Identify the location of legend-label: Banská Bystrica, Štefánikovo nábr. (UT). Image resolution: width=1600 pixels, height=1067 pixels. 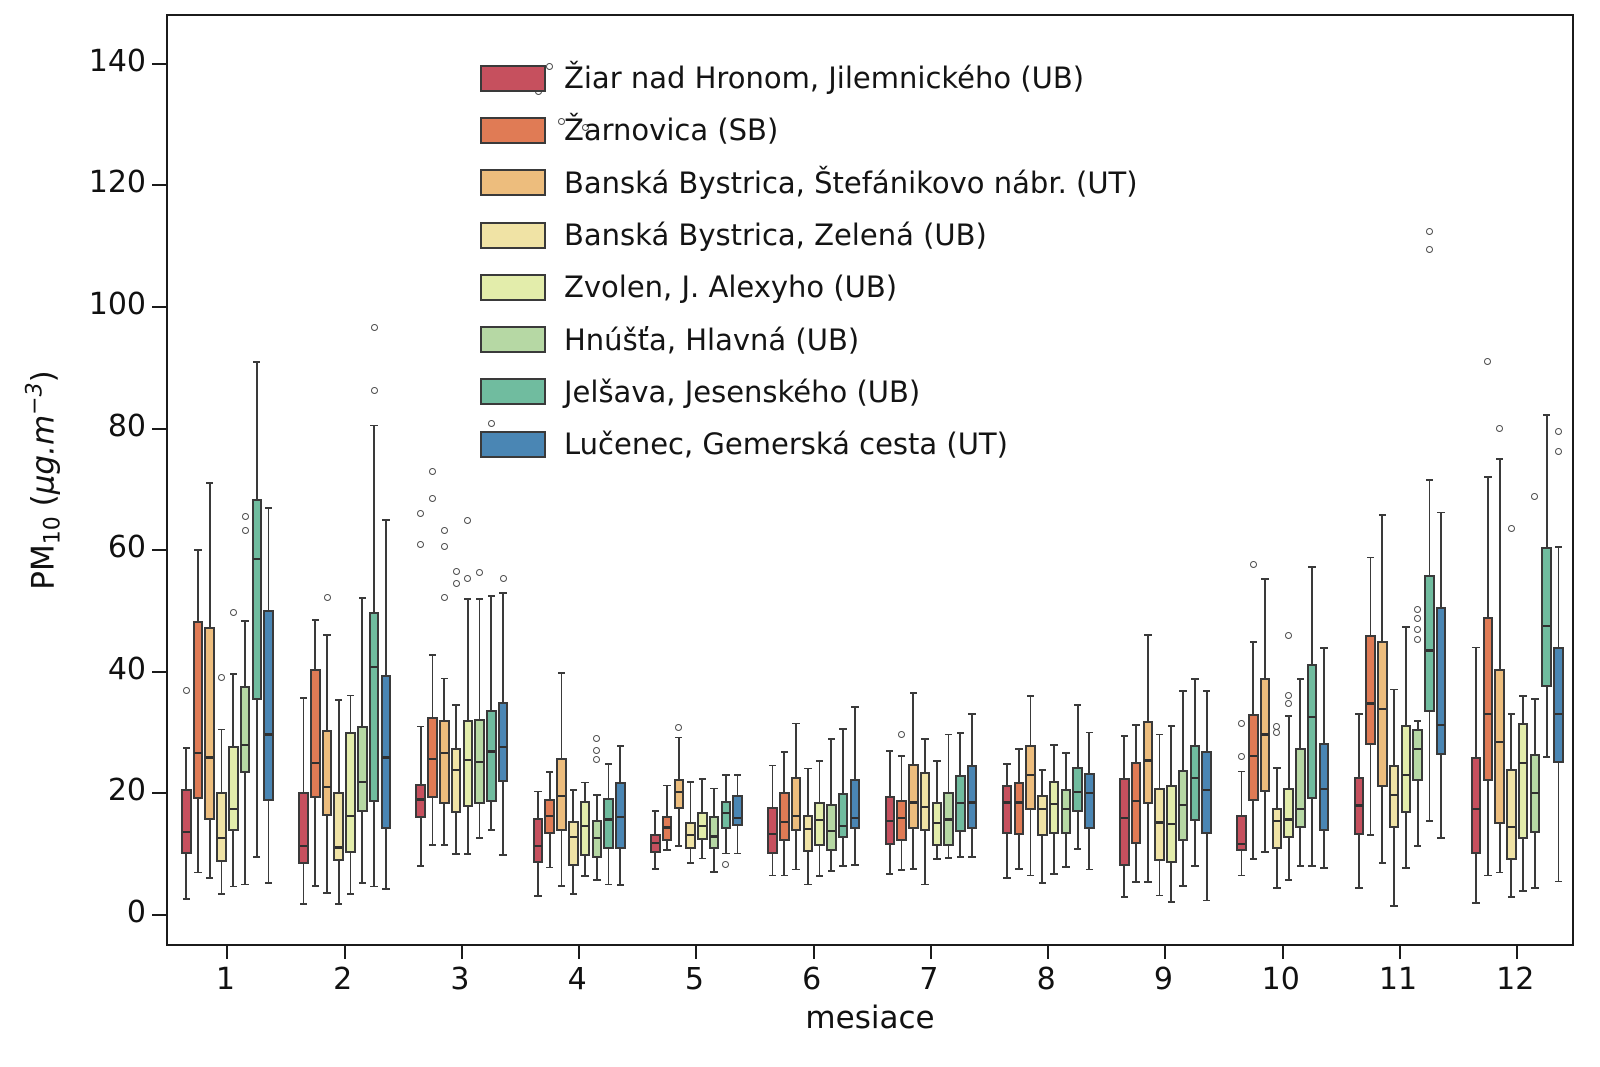
(851, 182).